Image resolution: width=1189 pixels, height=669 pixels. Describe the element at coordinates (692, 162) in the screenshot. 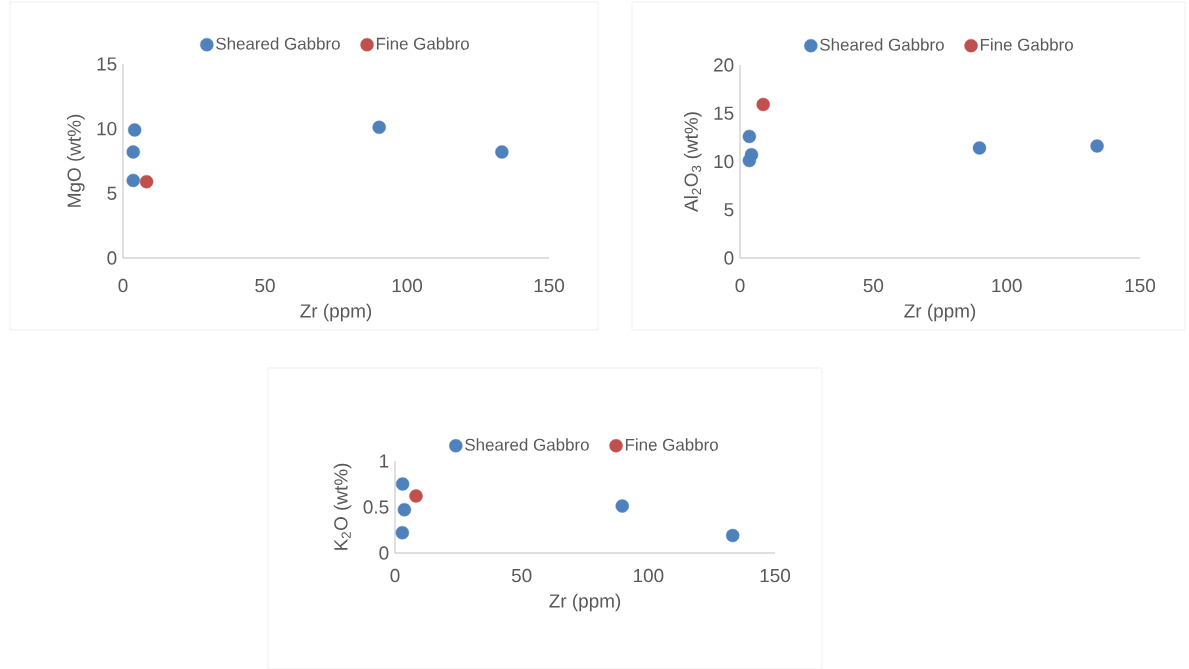

I see `y-axis-title: Al$_{2}$O$_{3}$ (wt%)` at that location.